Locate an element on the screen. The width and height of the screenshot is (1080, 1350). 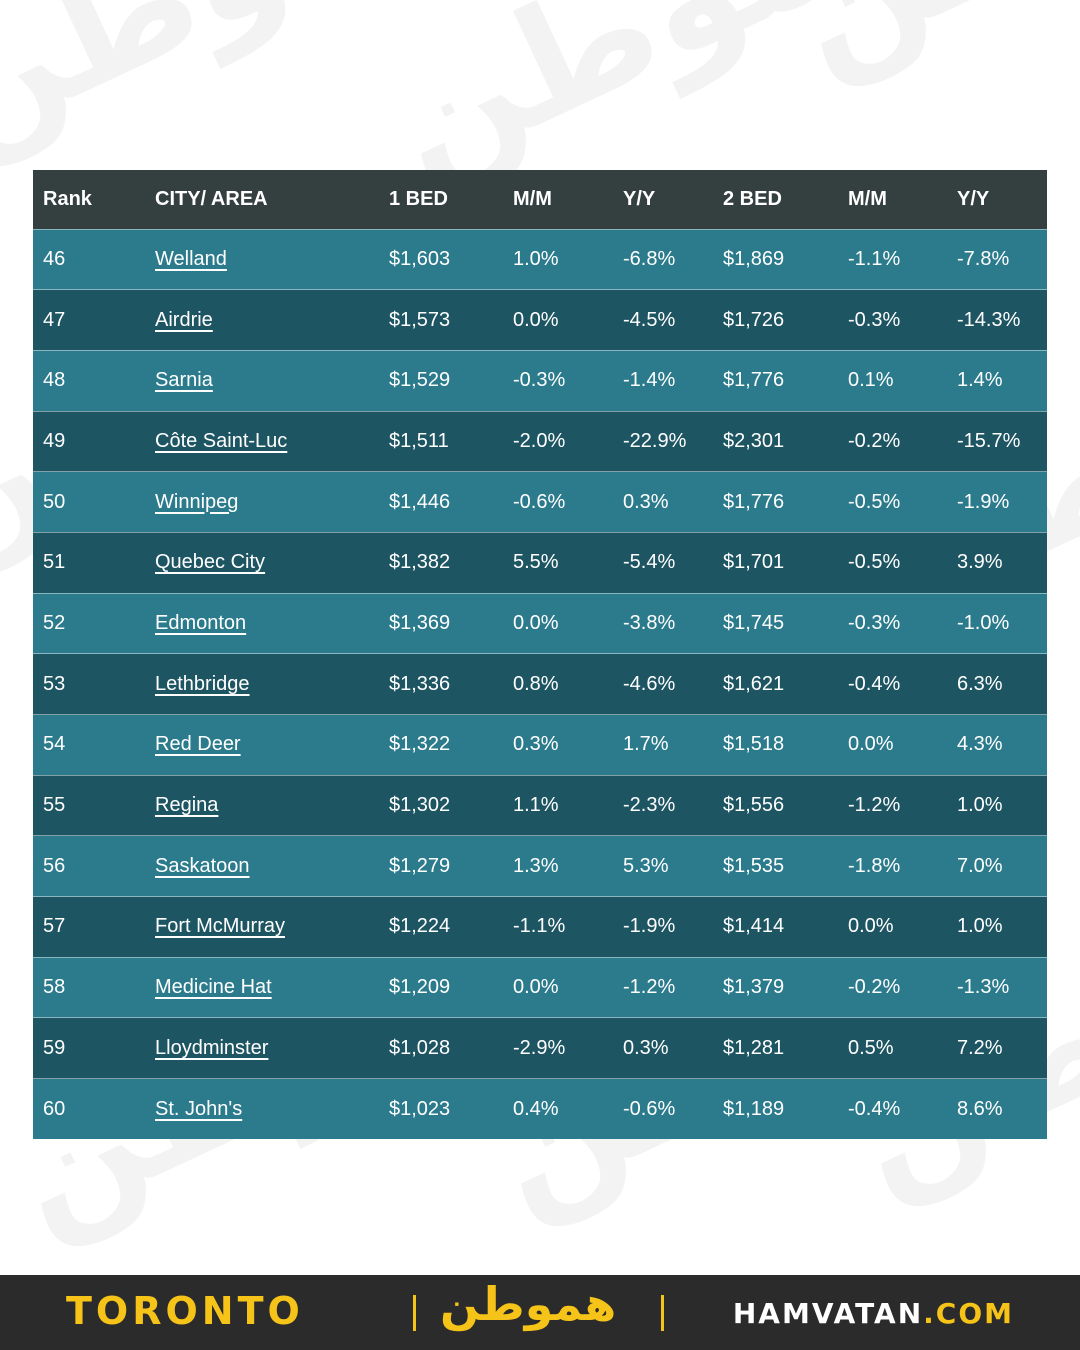
header-2-bed-mm: M/M is located at coordinates (867, 198).